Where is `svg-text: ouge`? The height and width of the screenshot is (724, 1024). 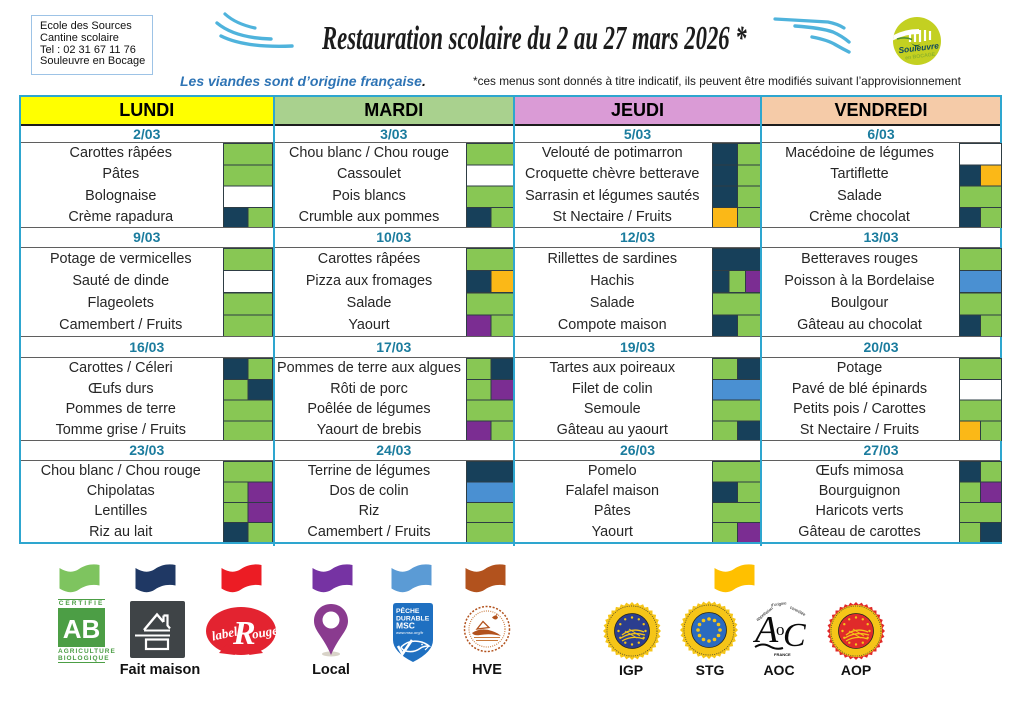
svg-text: ouge is located at coordinates (264, 631).